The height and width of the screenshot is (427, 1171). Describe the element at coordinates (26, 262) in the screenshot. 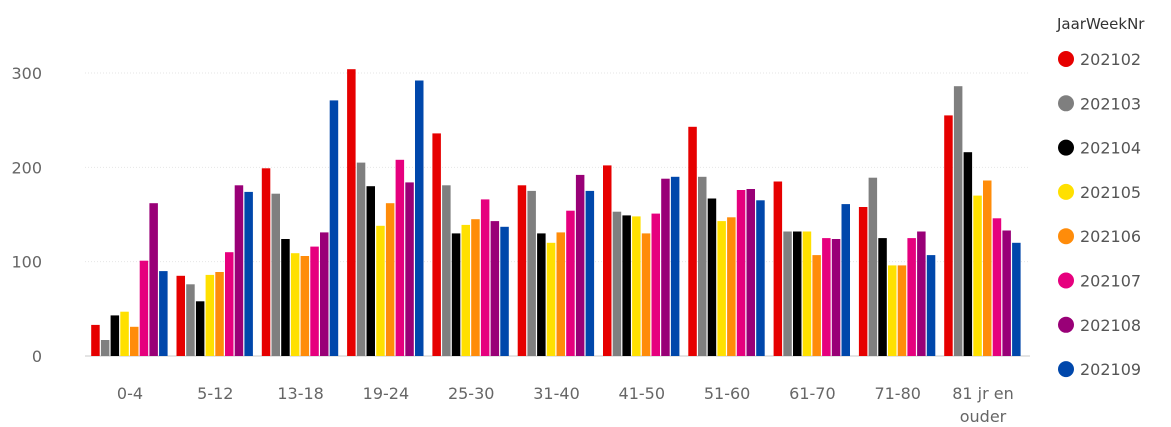

I see `y-tick-label: 100` at that location.